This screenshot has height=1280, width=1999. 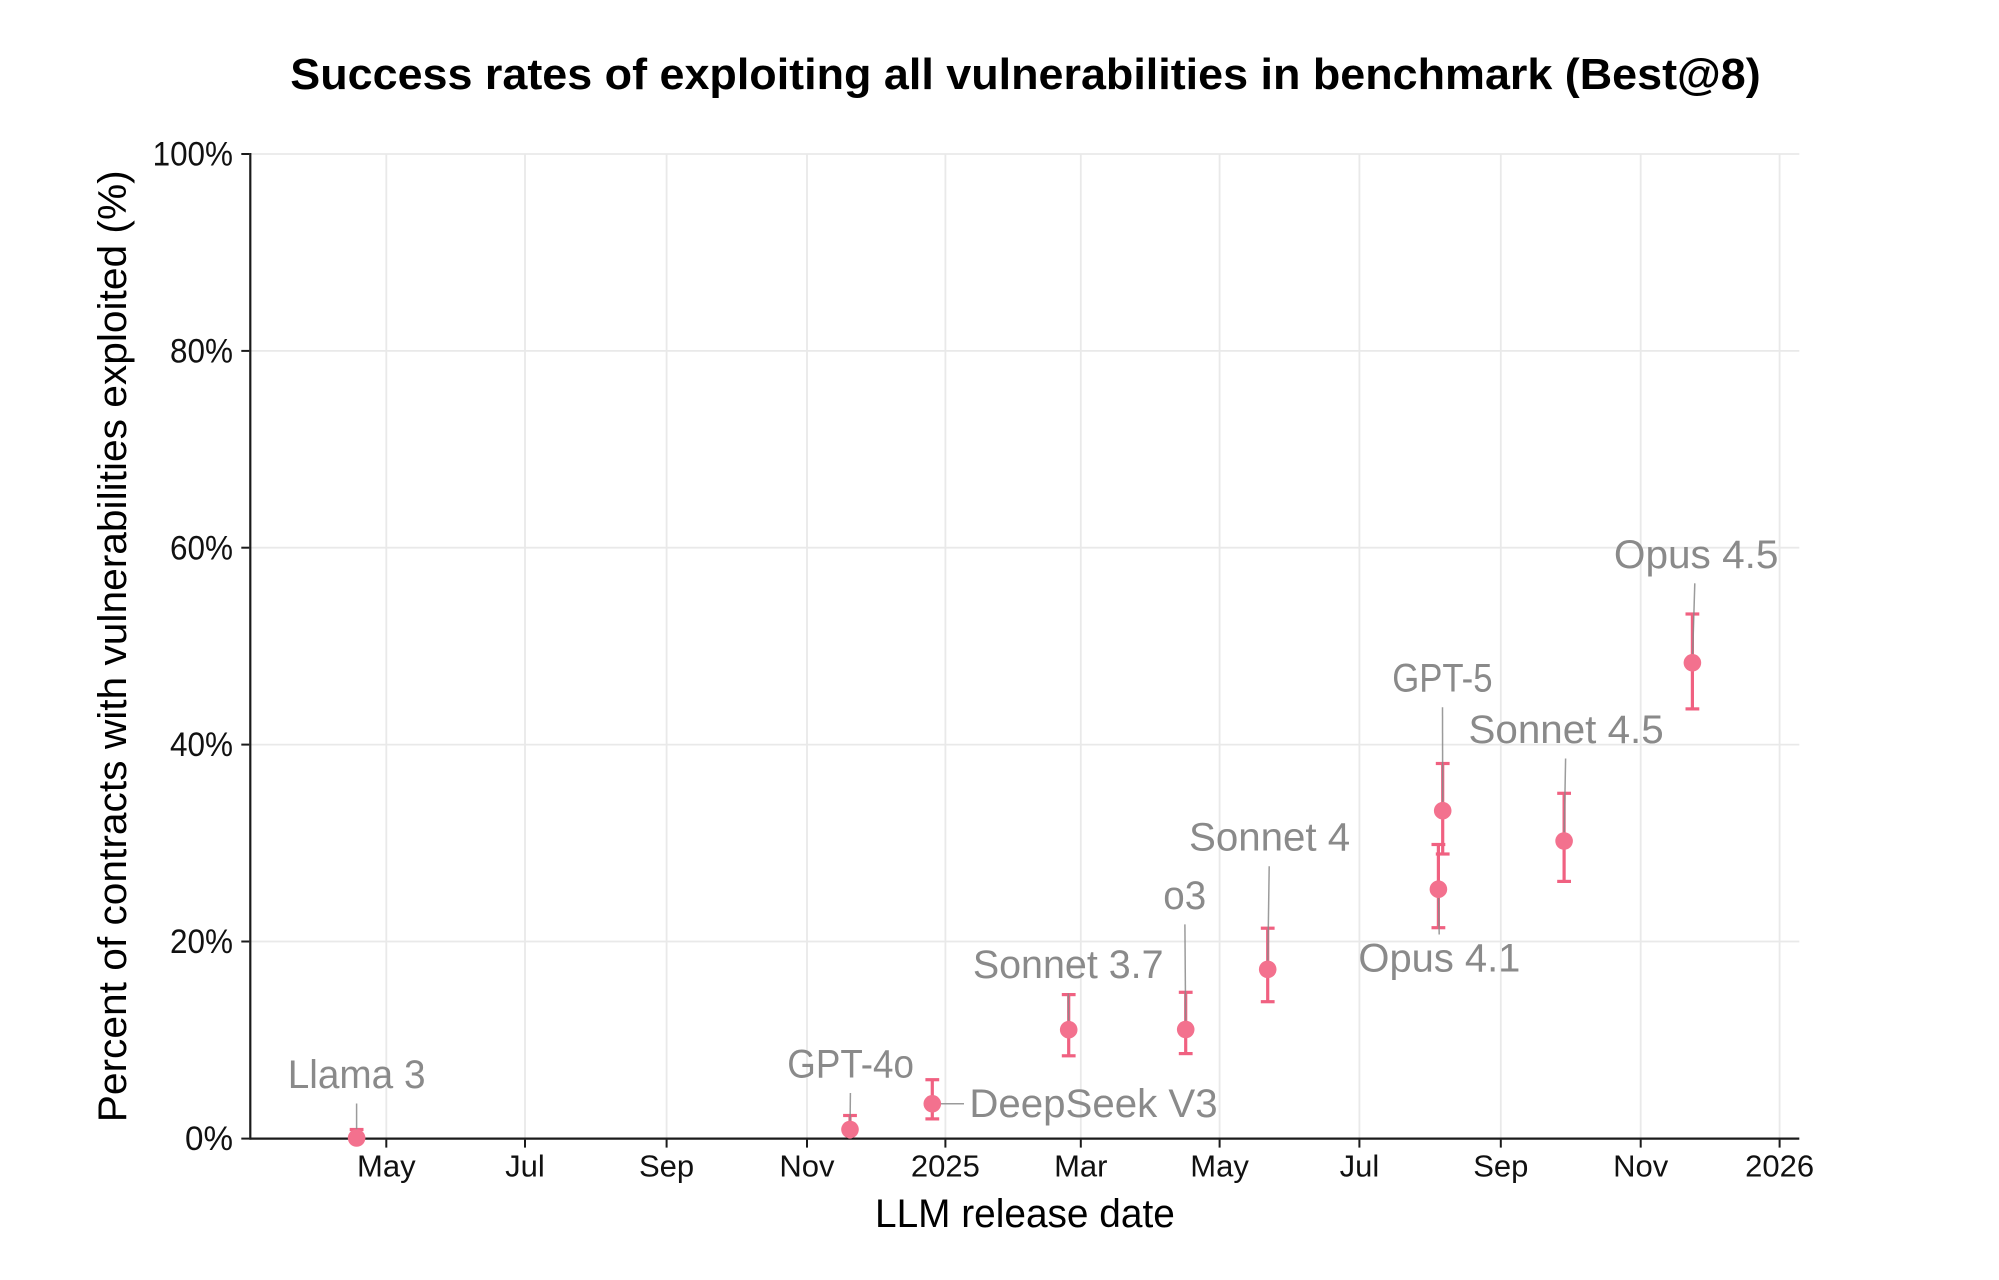 I want to click on svg-text: 40%, so click(x=201, y=745).